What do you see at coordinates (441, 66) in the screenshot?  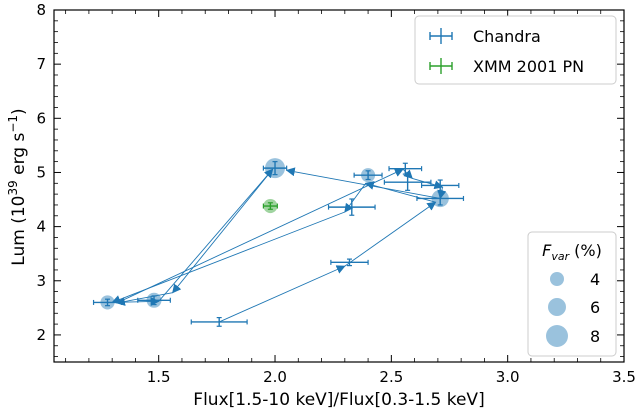 I see `legend-marker-xmm` at bounding box center [441, 66].